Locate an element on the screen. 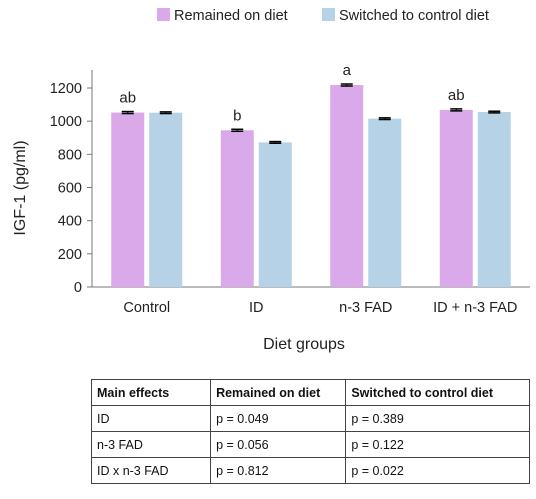 The width and height of the screenshot is (536, 499). y-tick-label: 800 is located at coordinates (70, 155).